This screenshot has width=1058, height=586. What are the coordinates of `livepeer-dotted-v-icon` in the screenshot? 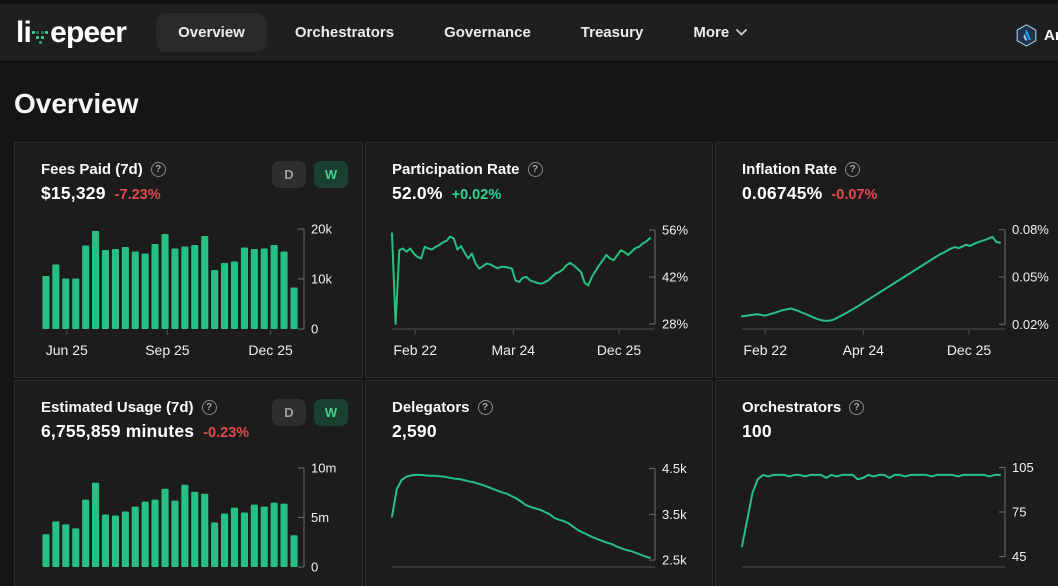 It's located at (40, 38).